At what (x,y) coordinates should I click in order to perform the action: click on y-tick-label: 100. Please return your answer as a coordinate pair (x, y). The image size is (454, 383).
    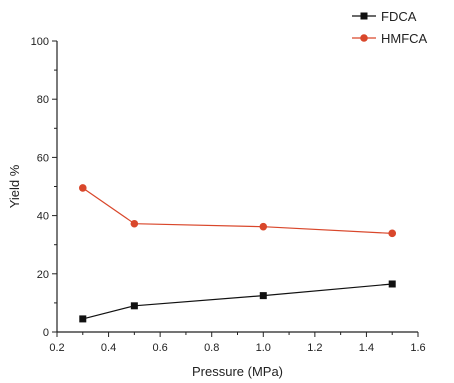
    Looking at the image, I should click on (40, 42).